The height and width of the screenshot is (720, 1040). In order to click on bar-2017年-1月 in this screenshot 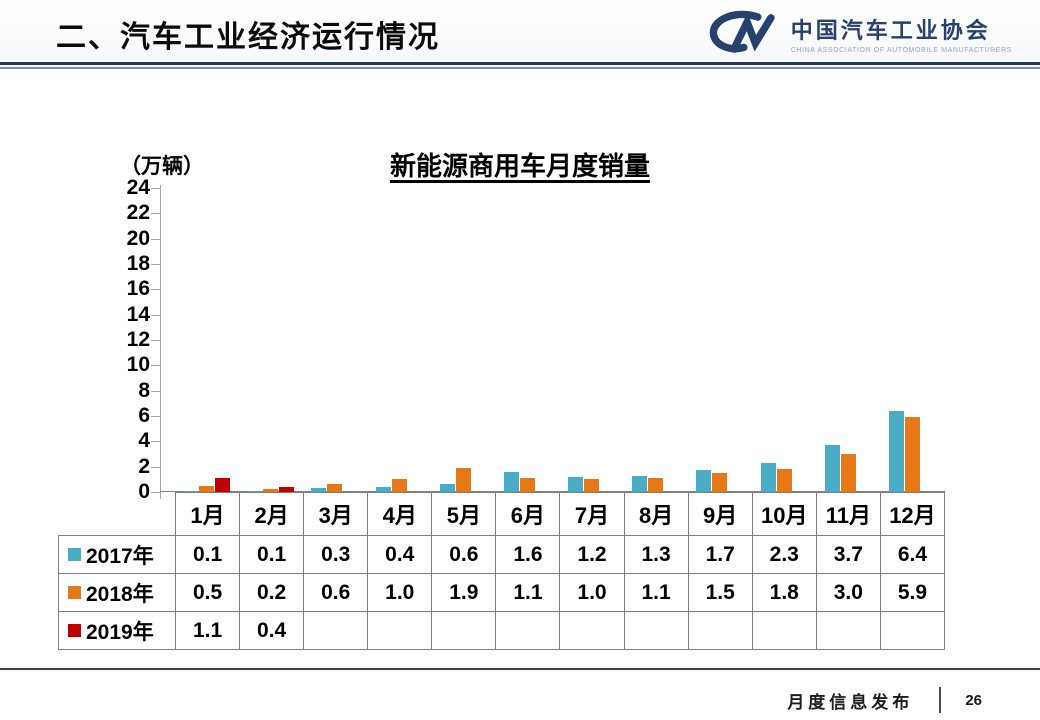, I will do `click(191, 491)`.